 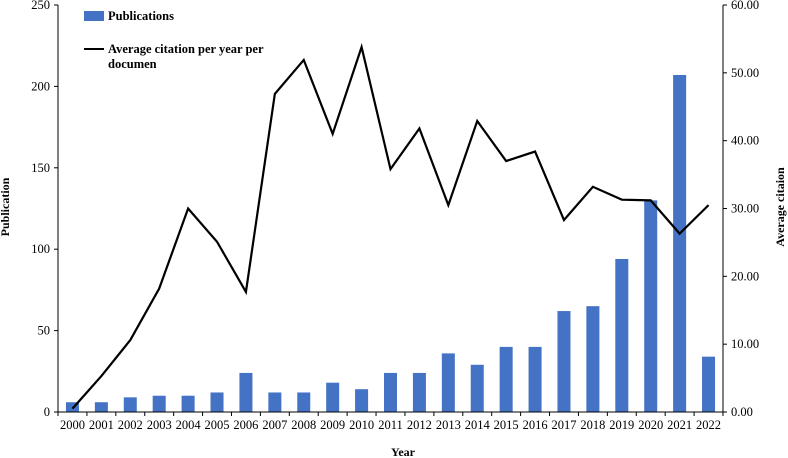 What do you see at coordinates (141, 16) in the screenshot?
I see `legend-label-publications: Publications` at bounding box center [141, 16].